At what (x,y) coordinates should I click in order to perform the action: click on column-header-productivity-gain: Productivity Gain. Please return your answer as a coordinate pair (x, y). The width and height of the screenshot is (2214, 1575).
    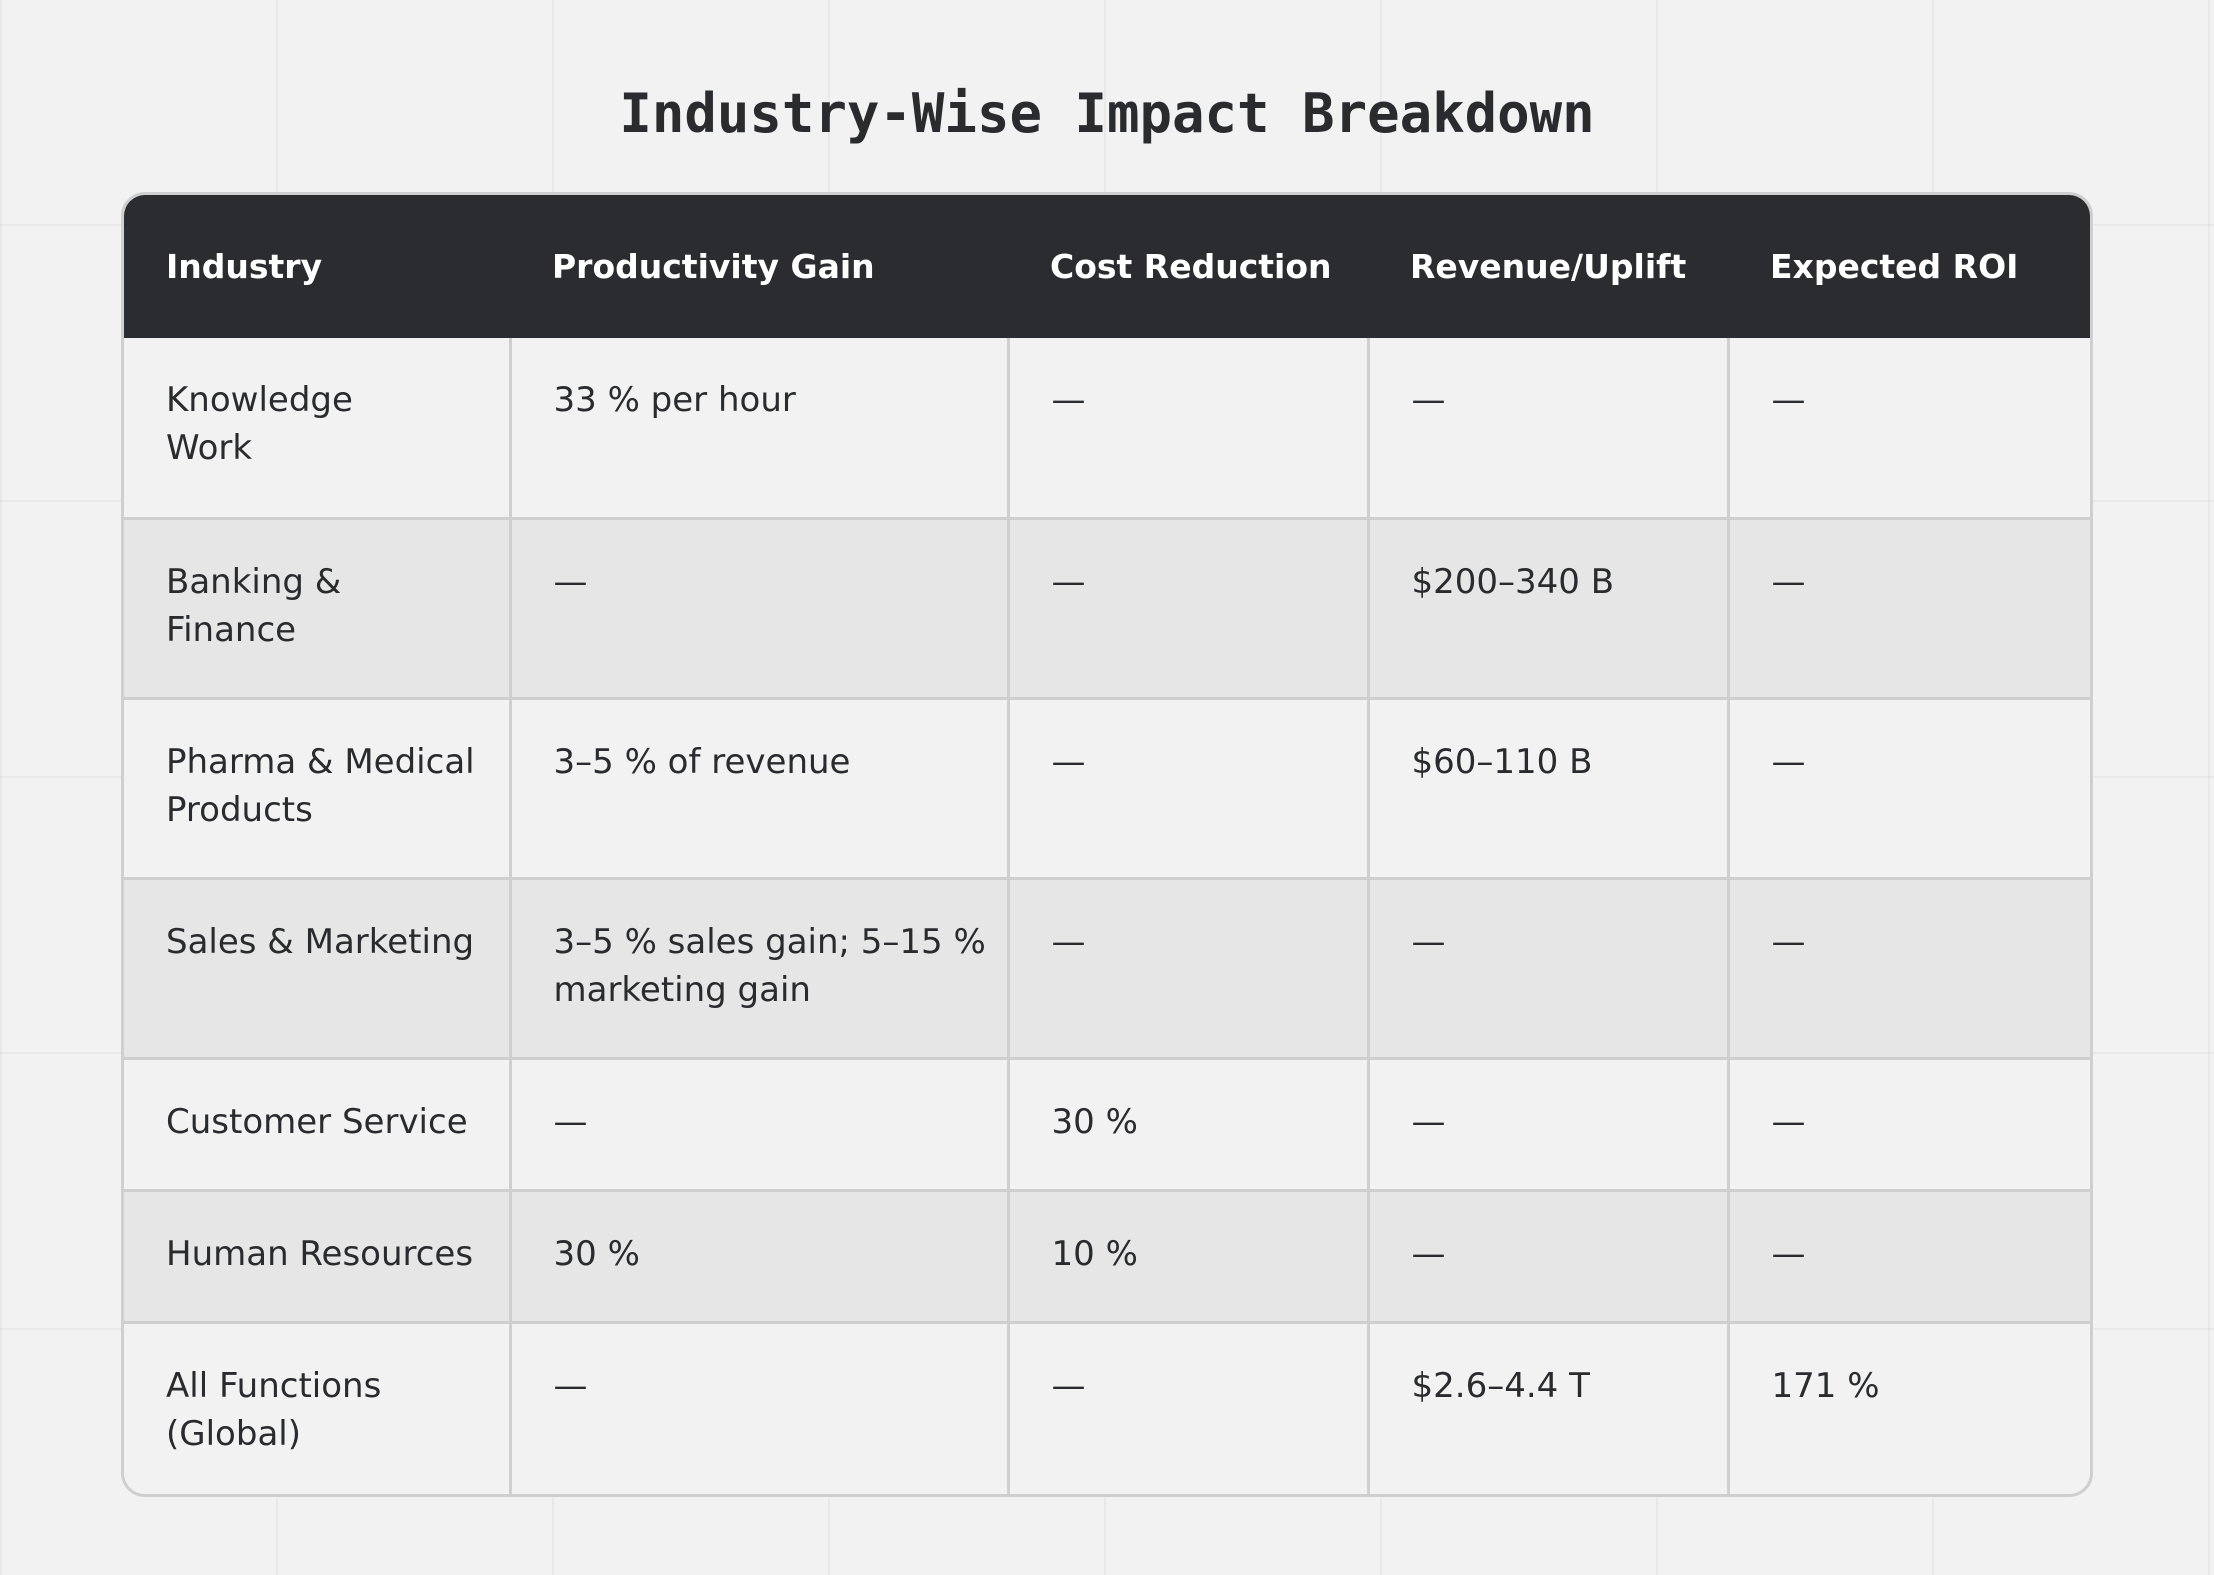
    Looking at the image, I should click on (759, 266).